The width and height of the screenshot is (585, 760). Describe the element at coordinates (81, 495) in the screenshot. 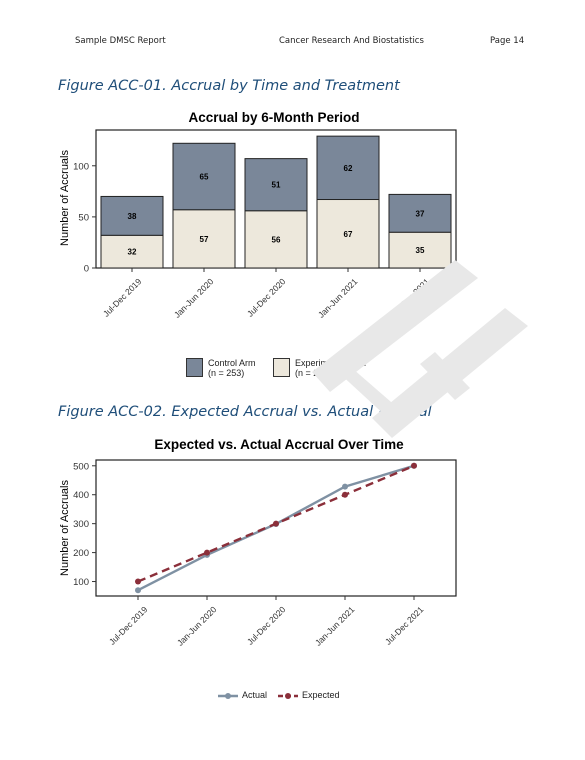

I see `y-tick-label: 400` at that location.